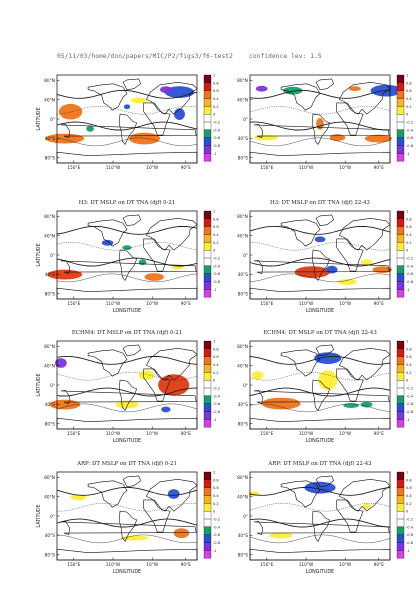  I want to click on panel-caption: ARP: DT MSLP on DT TNA (djf) 22-43, so click(320, 464).